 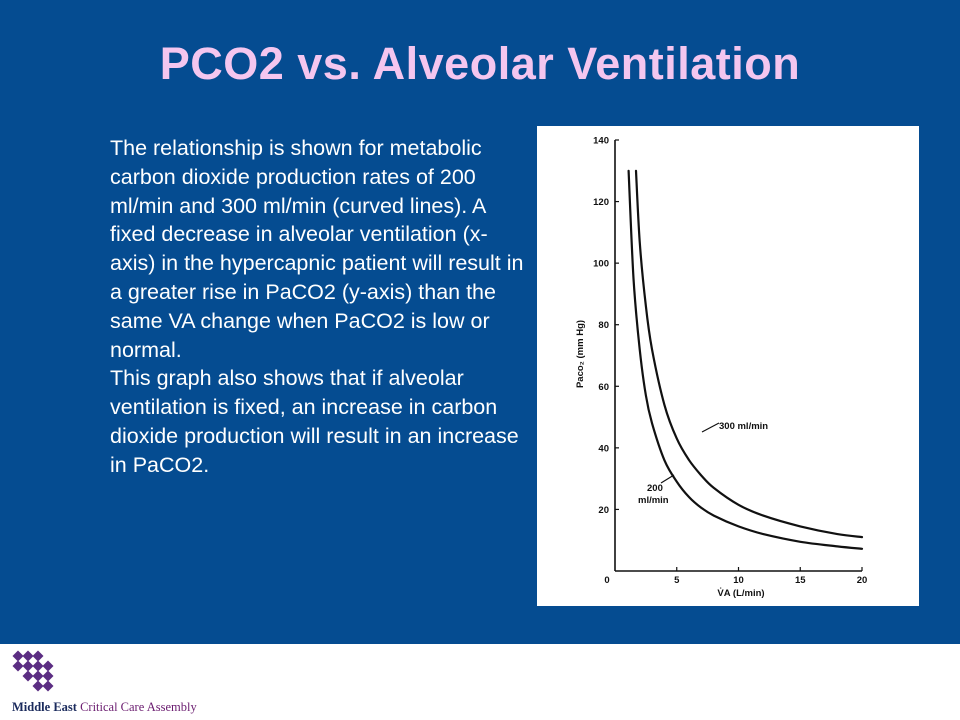 What do you see at coordinates (743, 426) in the screenshot?
I see `label-300-ml-min: 300 ml/min` at bounding box center [743, 426].